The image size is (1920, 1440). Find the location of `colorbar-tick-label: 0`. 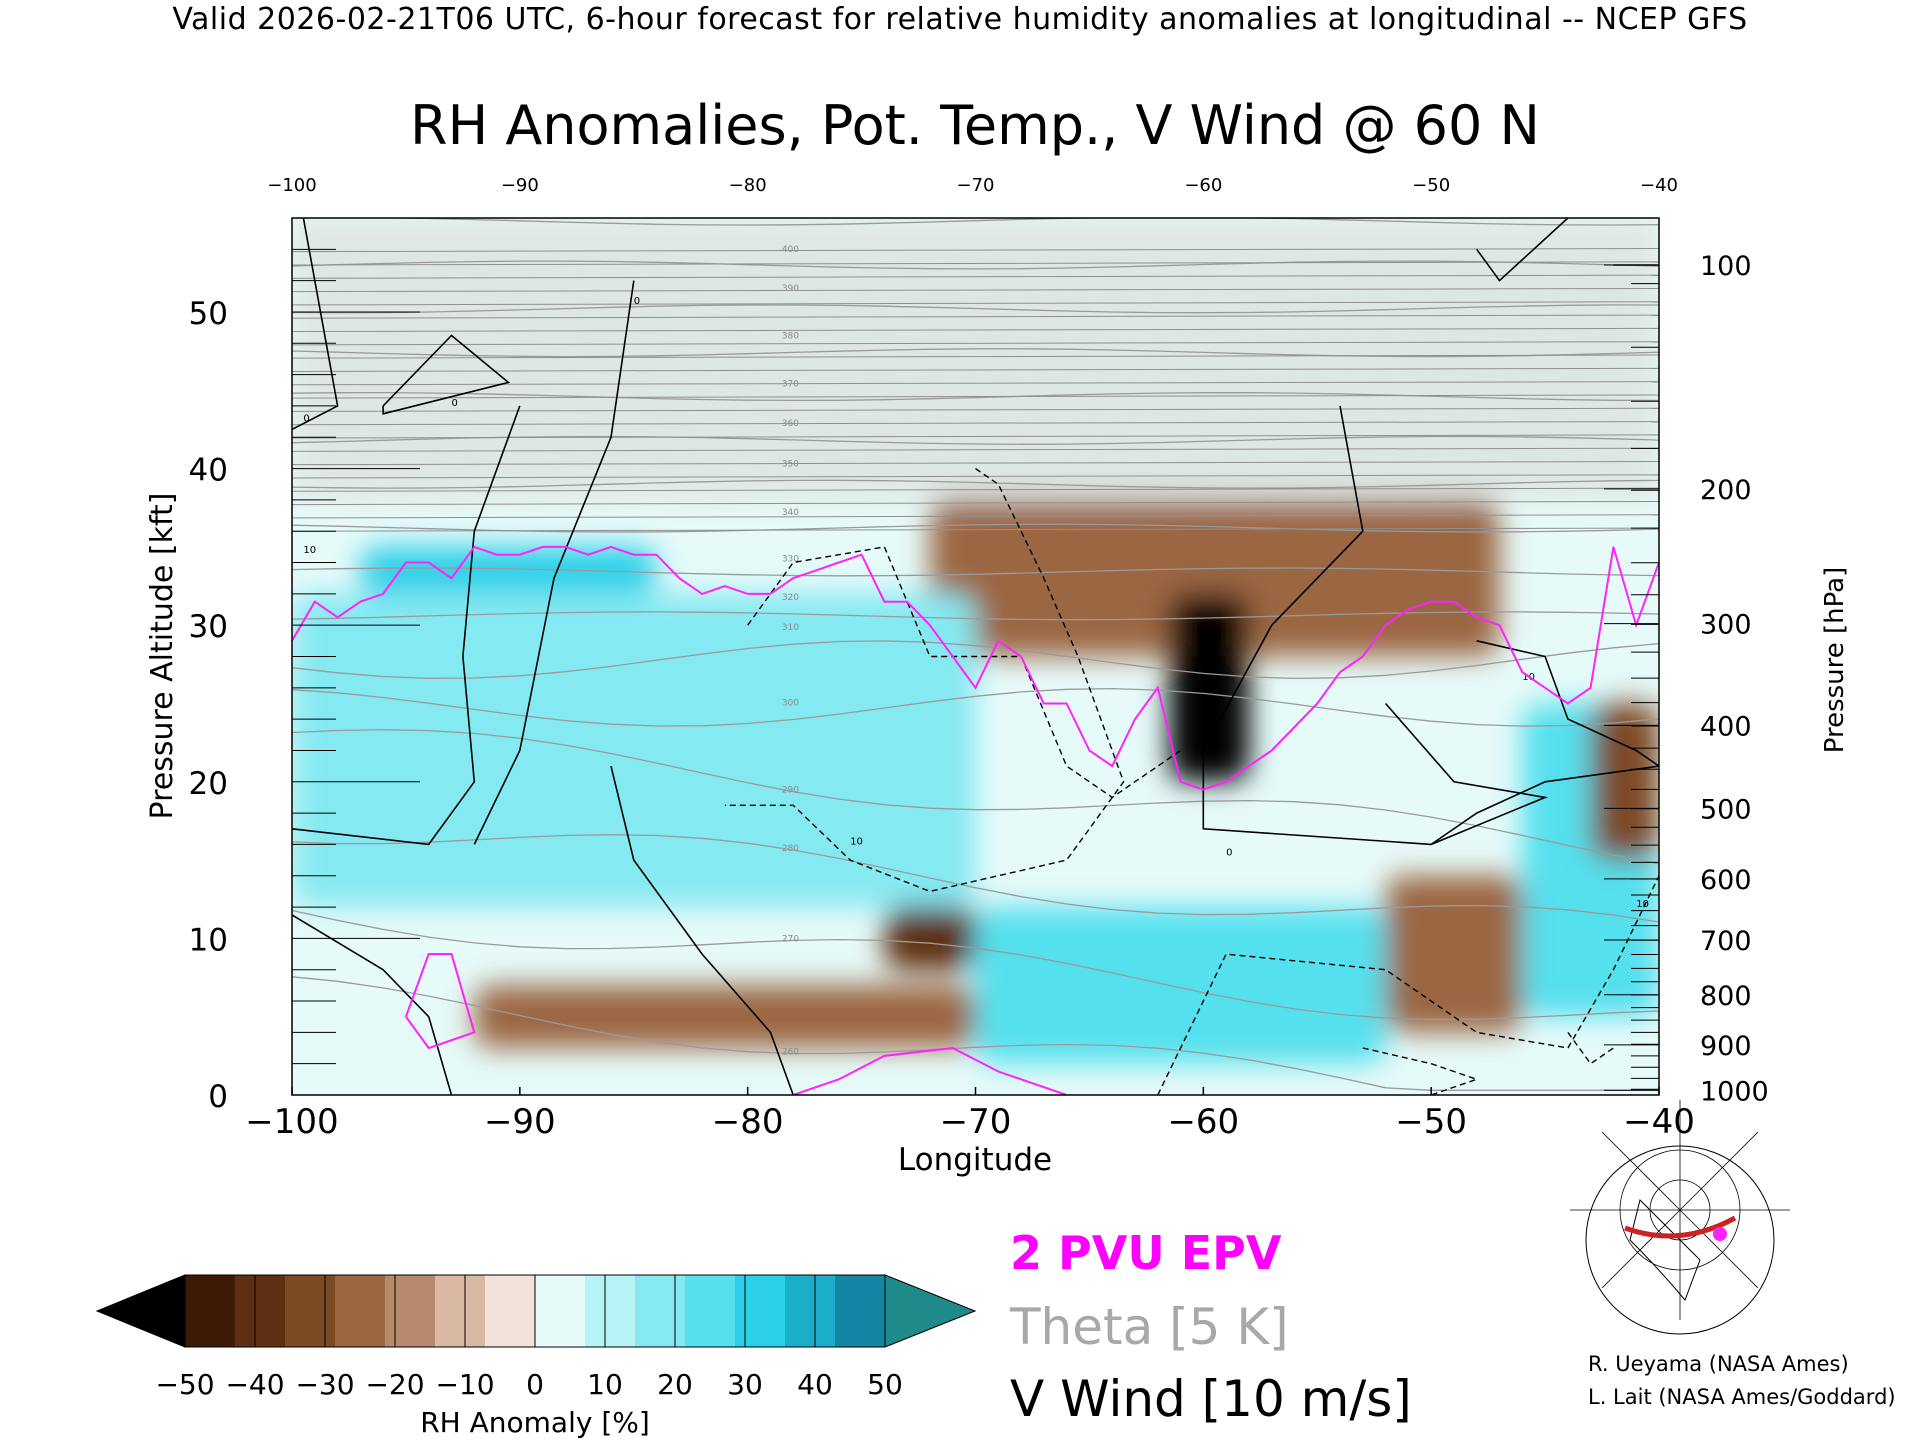

colorbar-tick-label: 0 is located at coordinates (535, 1384).